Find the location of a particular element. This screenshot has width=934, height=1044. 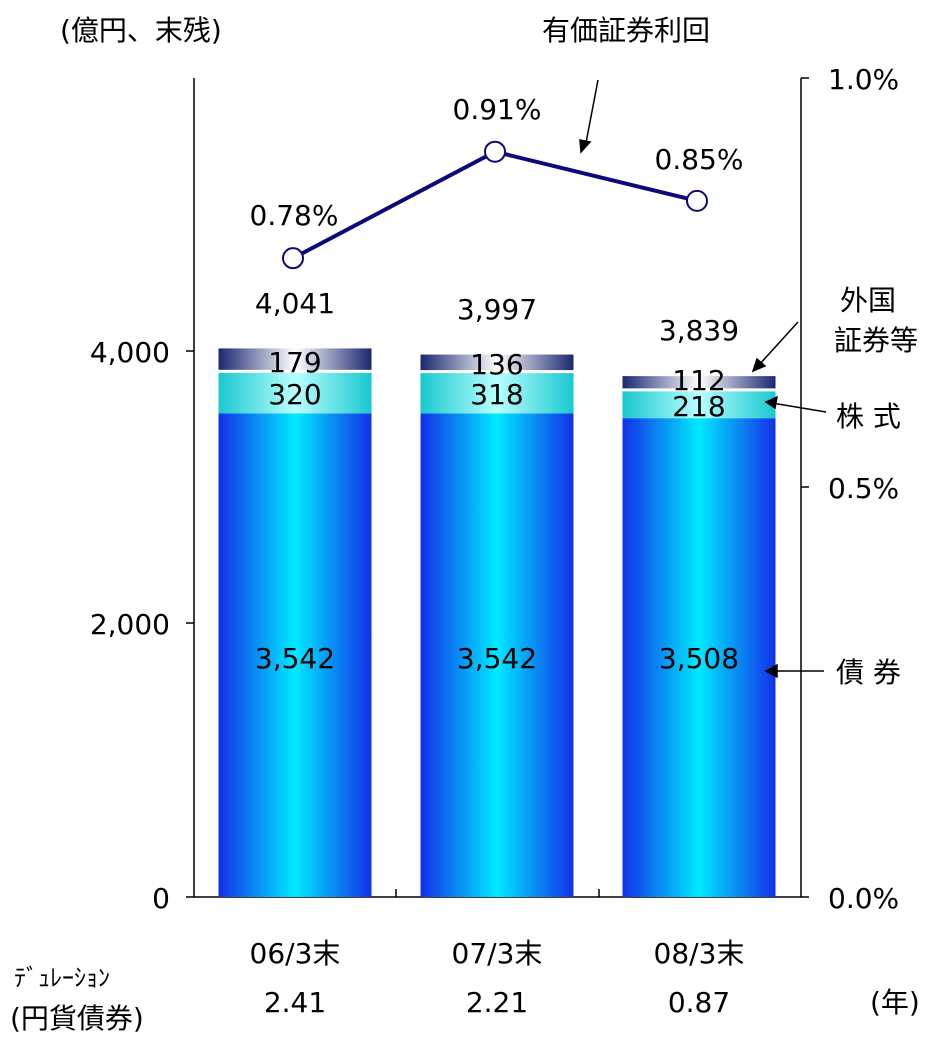

duration-value: 2.21 is located at coordinates (497, 1002).